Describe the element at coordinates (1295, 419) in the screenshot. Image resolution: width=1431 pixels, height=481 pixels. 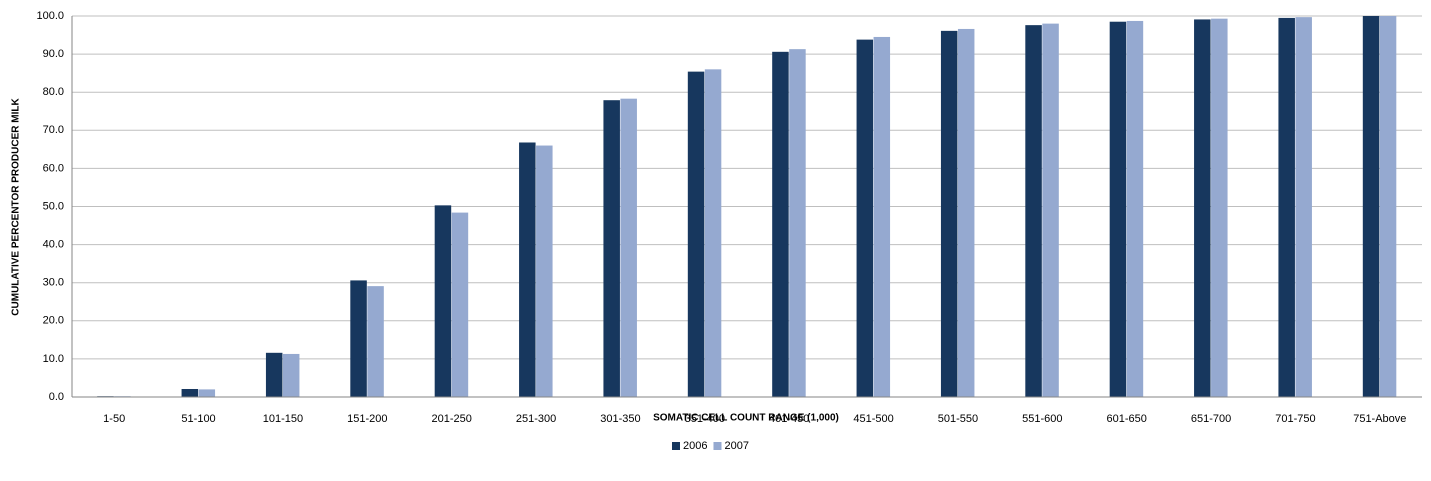
I see `x-tick-label: 701-750` at that location.